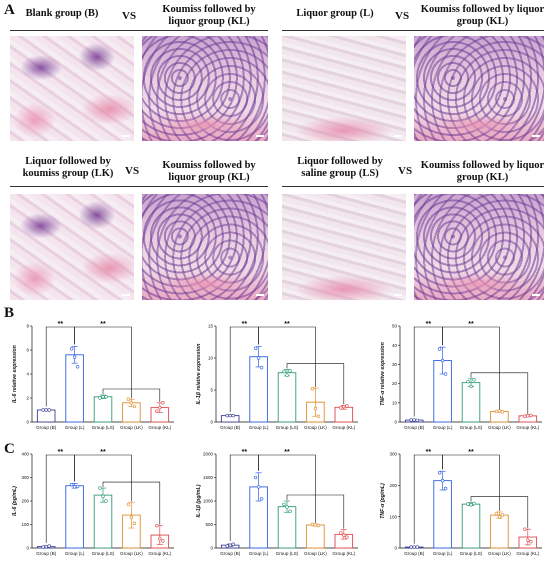 The width and height of the screenshot is (550, 569). Describe the element at coordinates (15, 501) in the screenshot. I see `y-axis-label: IL-6 (pg/mL)` at that location.